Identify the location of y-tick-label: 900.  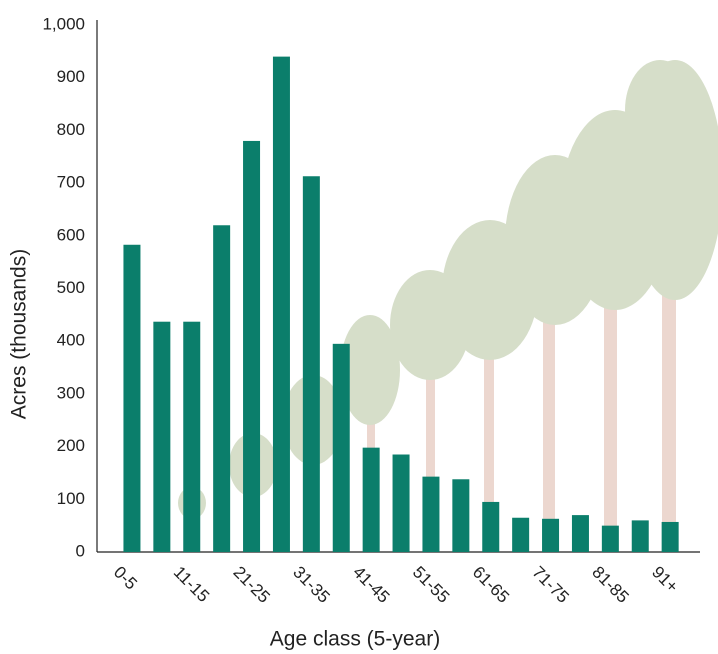
(71, 76).